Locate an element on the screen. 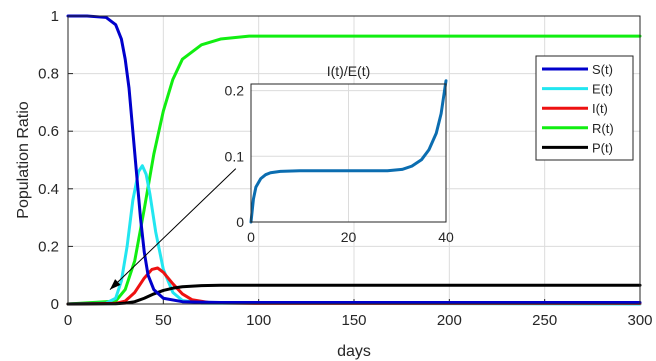  inset-x-tick-label-0: 0 is located at coordinates (251, 237).